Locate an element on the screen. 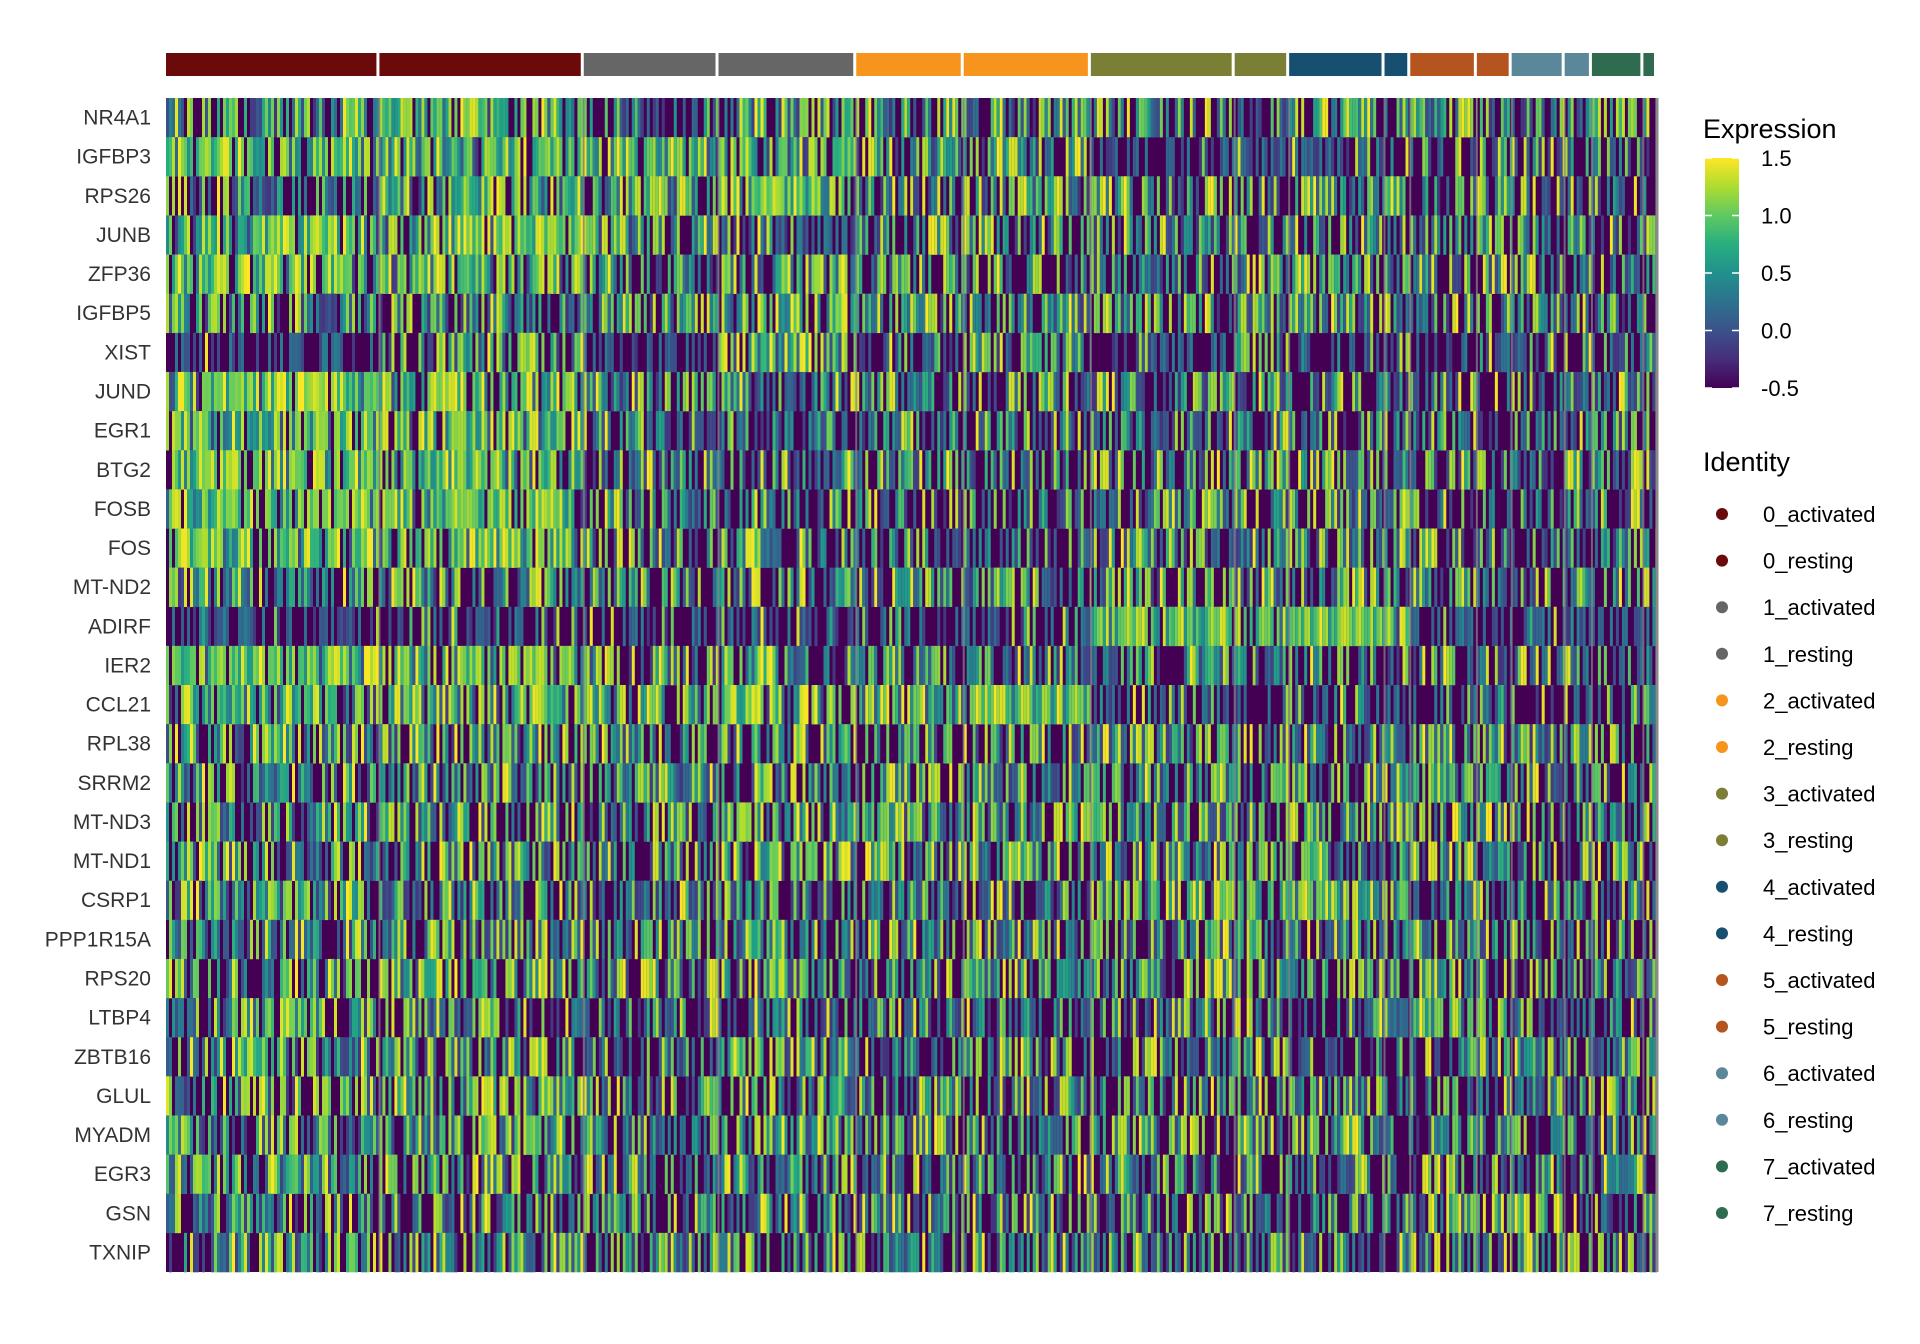  identity-legend-item: 5_resting is located at coordinates (1785, 1027).